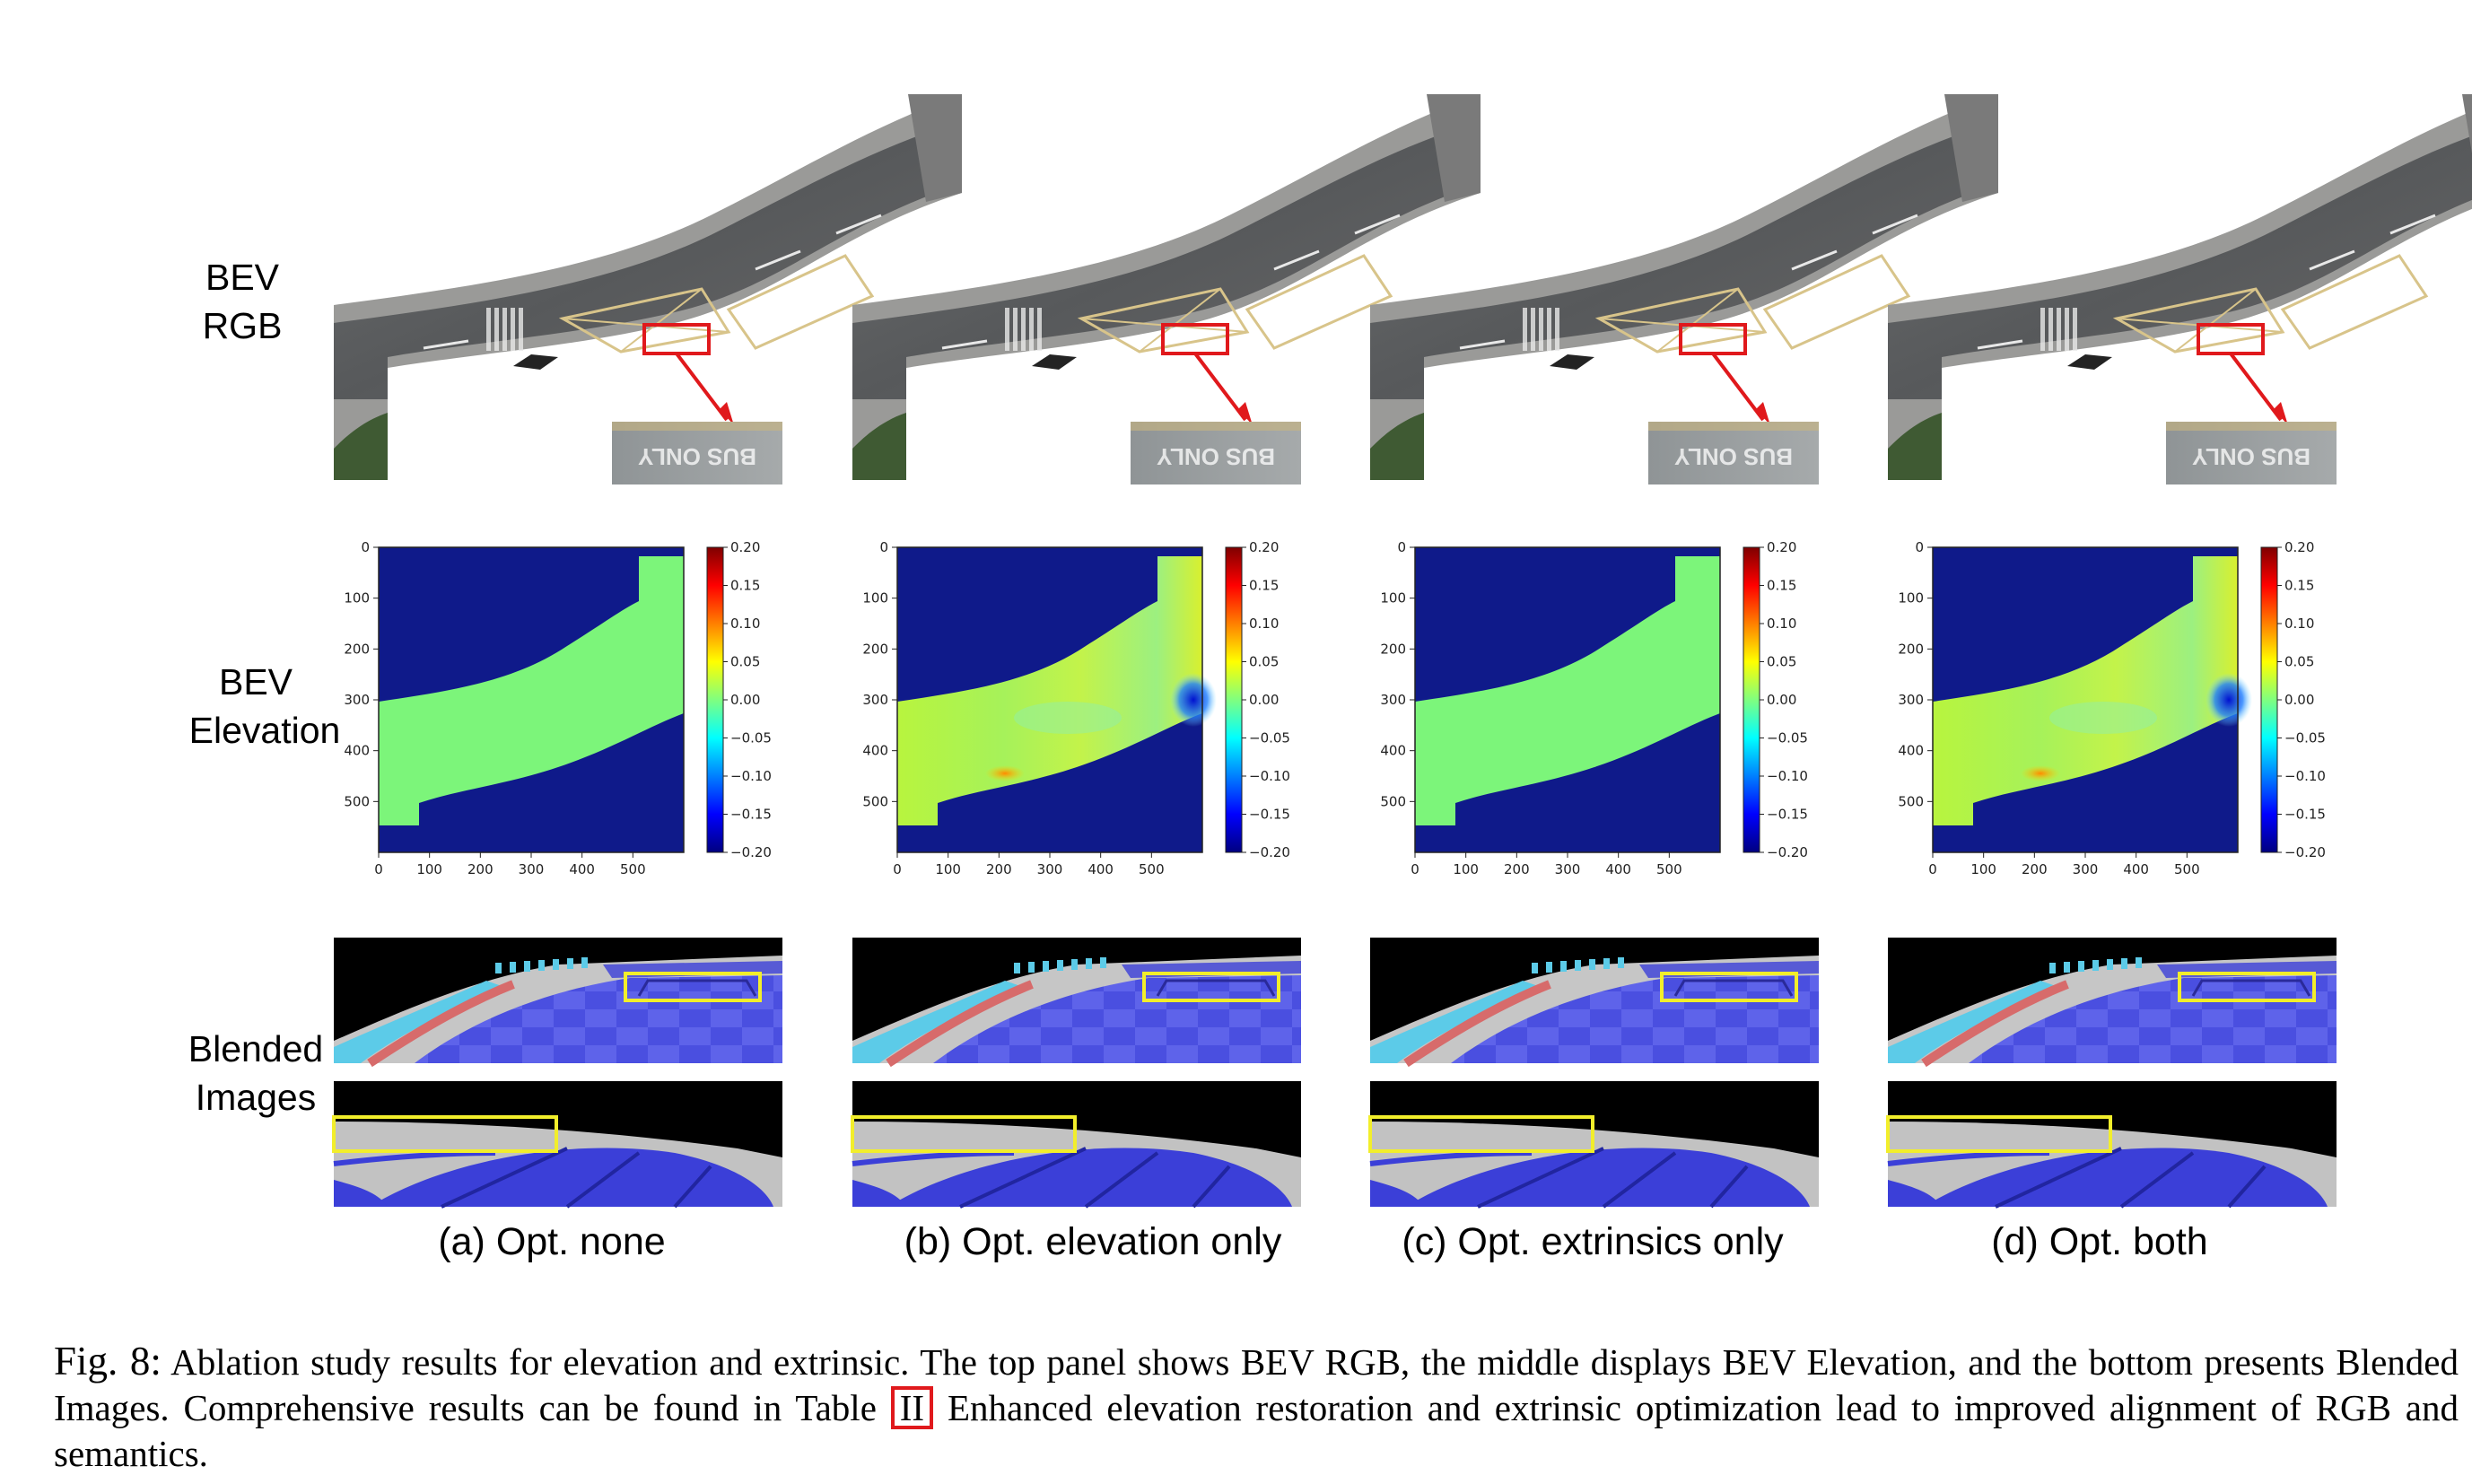 The image size is (2472, 1484). Describe the element at coordinates (912, 1407) in the screenshot. I see `table-reference-link: II` at that location.